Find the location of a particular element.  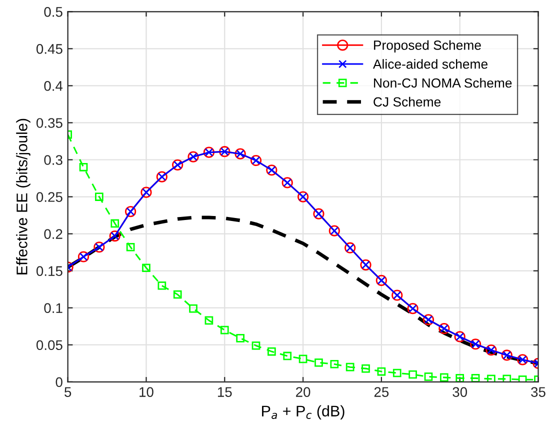

y-tick-label: 0.05 is located at coordinates (49, 345).